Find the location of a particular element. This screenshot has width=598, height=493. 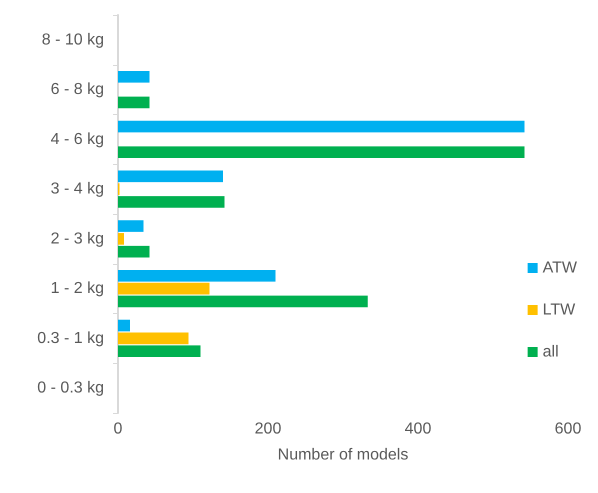

legend-label: LTW is located at coordinates (559, 310).